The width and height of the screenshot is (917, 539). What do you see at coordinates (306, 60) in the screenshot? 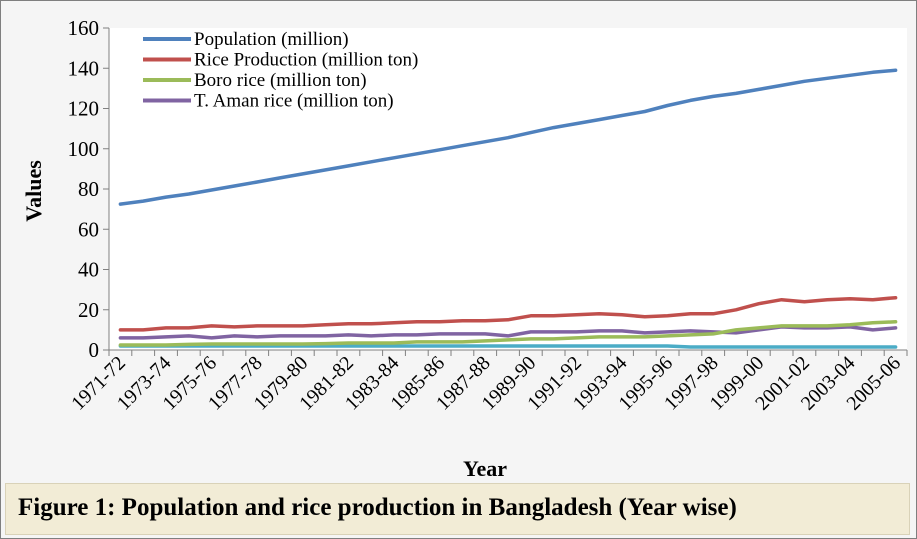
I see `legend-label: Rice Production (million ton)` at bounding box center [306, 60].